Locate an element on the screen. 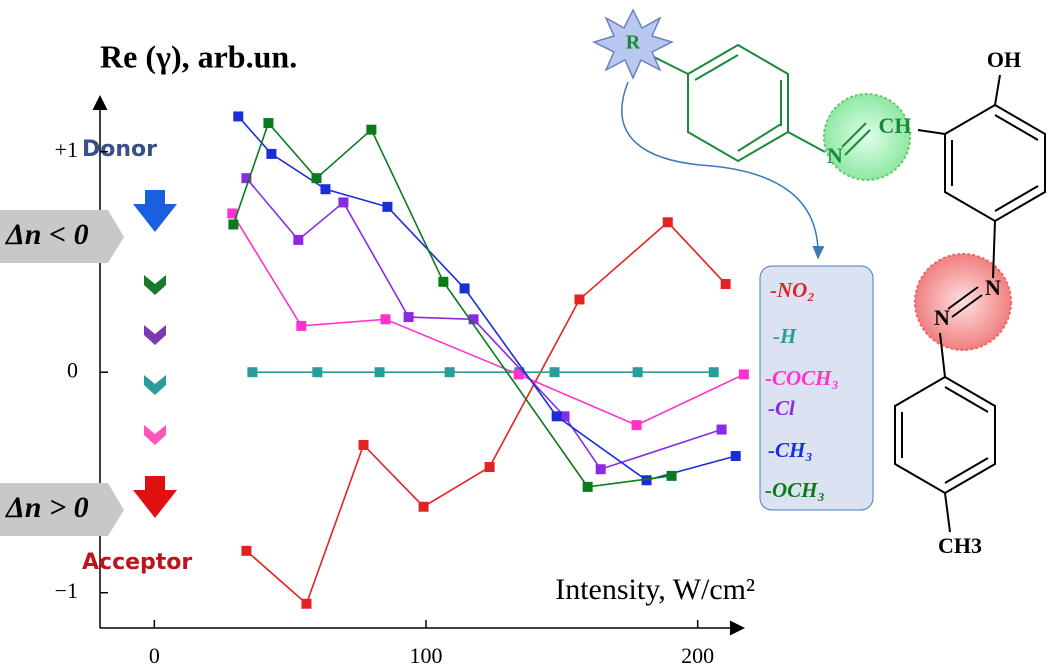 The height and width of the screenshot is (672, 1048). y-tick-label: +1 is located at coordinates (66, 149).